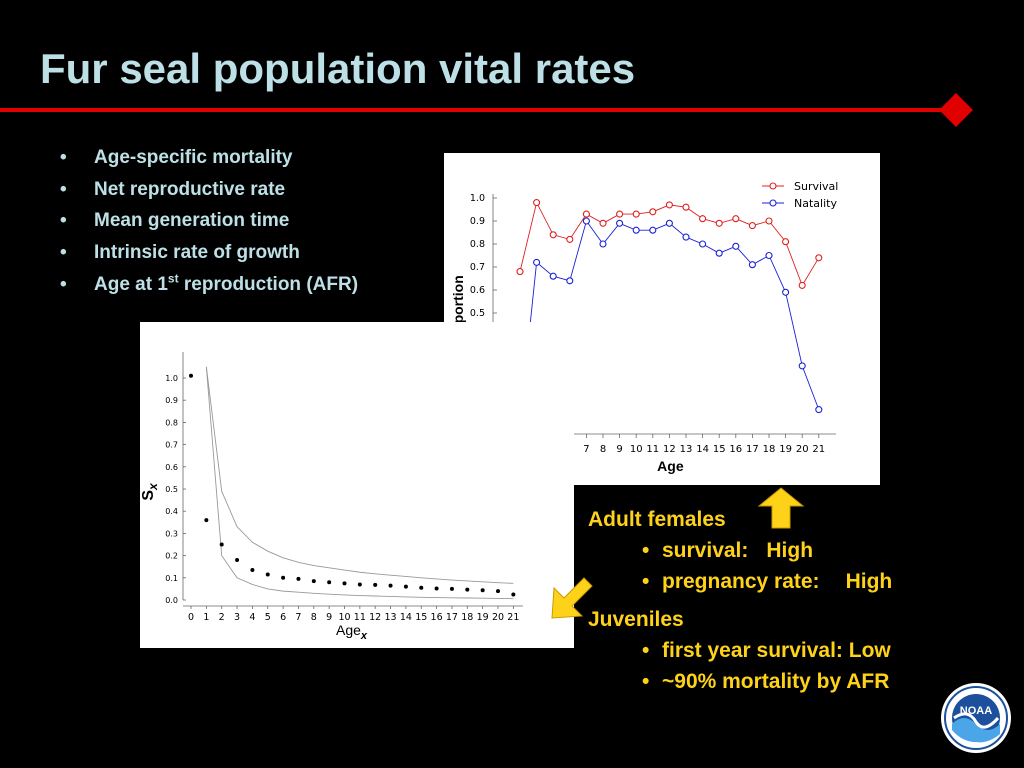 The width and height of the screenshot is (1024, 768). I want to click on title-divider-line, so click(478, 110).